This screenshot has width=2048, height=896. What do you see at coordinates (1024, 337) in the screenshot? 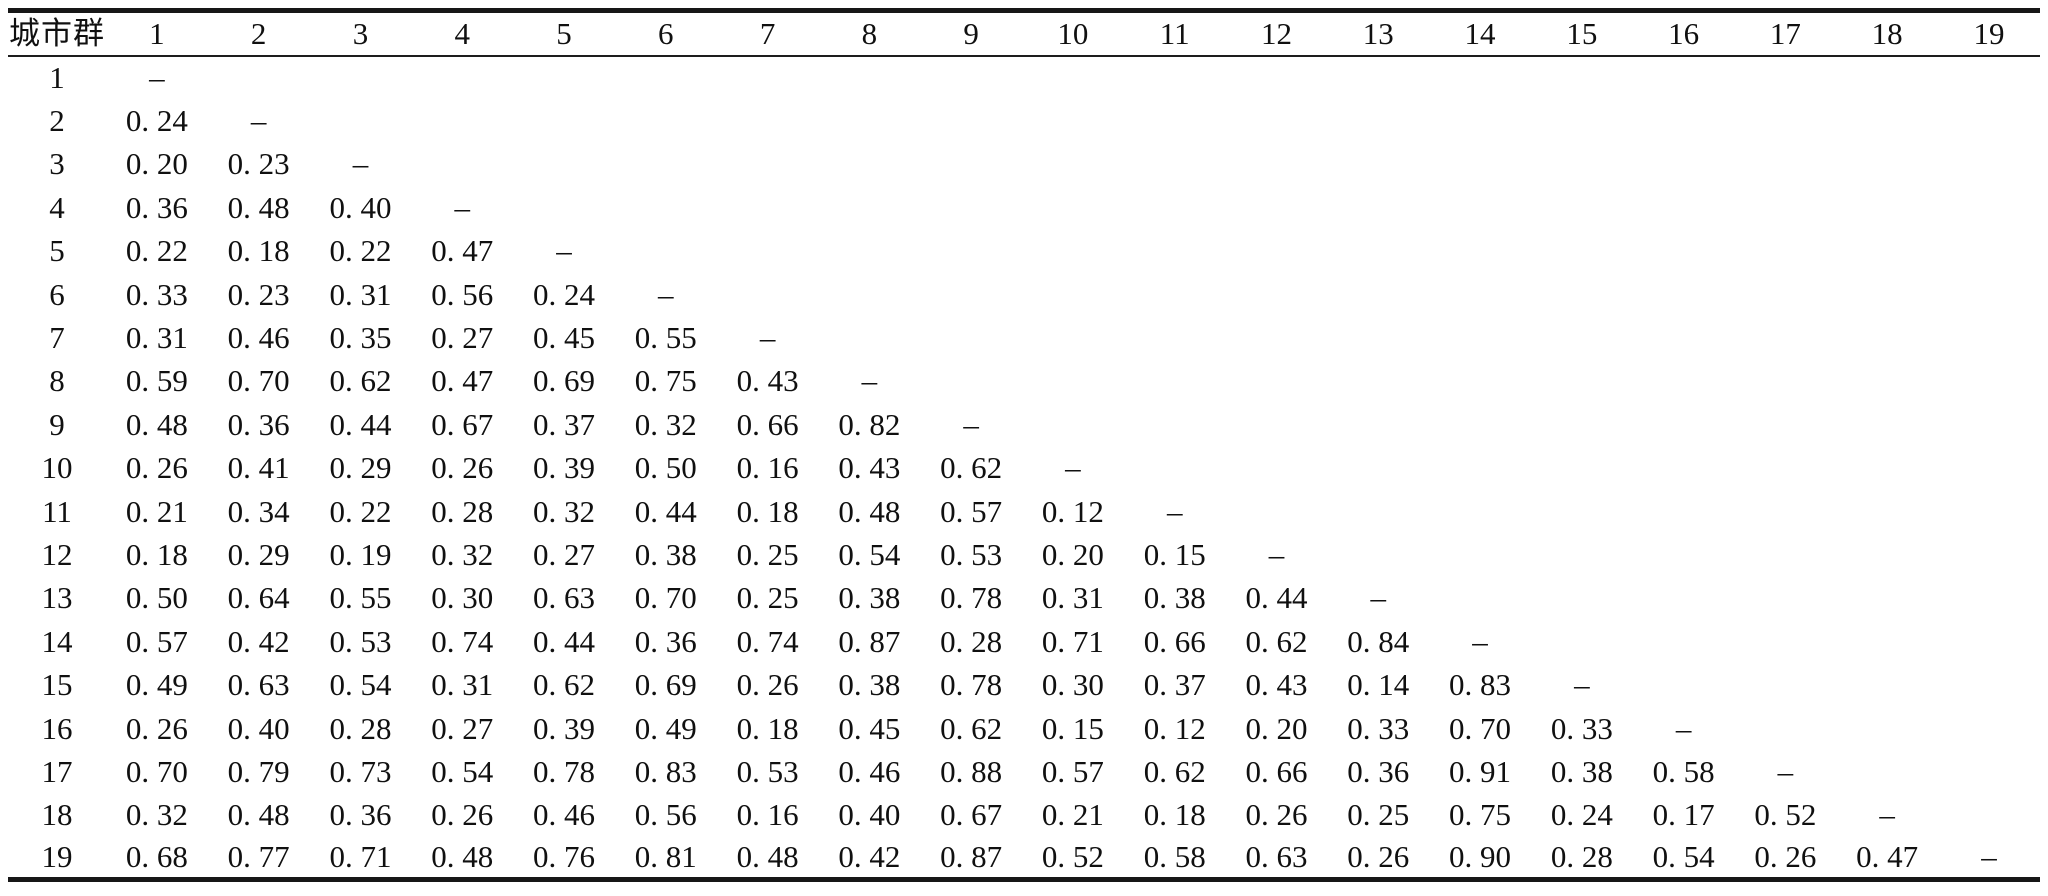
I see `table-row: 7 0. 31 0. 46 0. 35 0. 27 0. 45 0. 55 –` at bounding box center [1024, 337].